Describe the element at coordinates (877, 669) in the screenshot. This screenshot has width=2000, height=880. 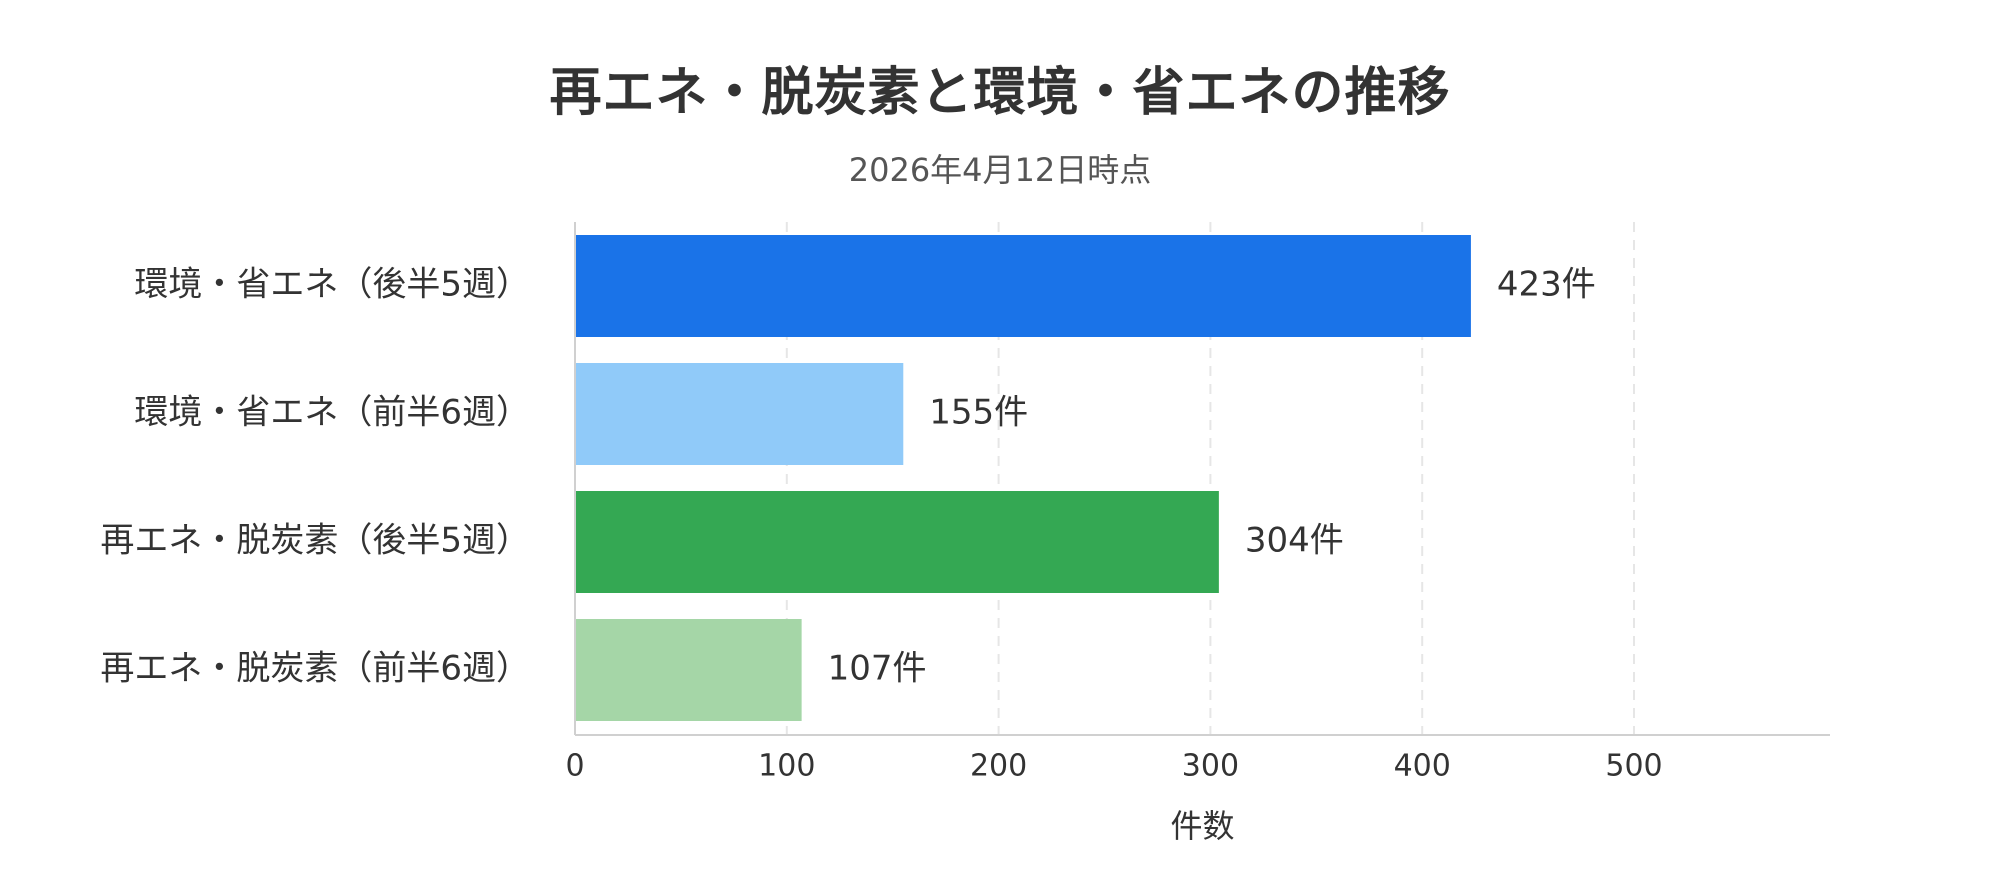
I see `data-label: 107件` at that location.